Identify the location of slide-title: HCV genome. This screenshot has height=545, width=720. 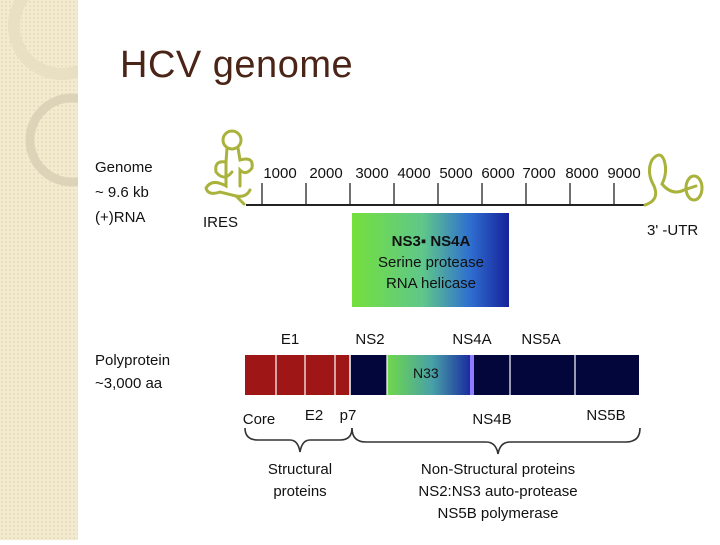
(237, 65).